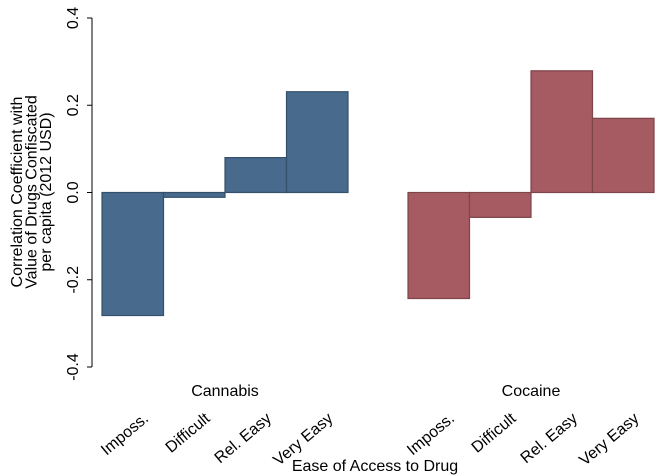 Image resolution: width=656 pixels, height=475 pixels. I want to click on group-label: Cocaine, so click(531, 391).